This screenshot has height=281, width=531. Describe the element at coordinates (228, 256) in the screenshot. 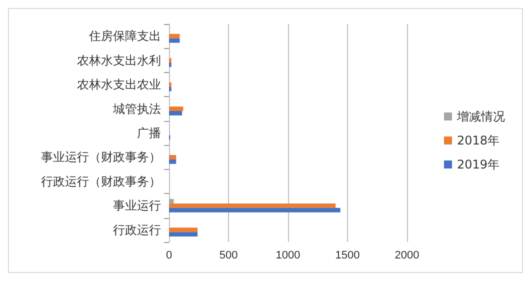

I see `x-tick-label: 500` at that location.